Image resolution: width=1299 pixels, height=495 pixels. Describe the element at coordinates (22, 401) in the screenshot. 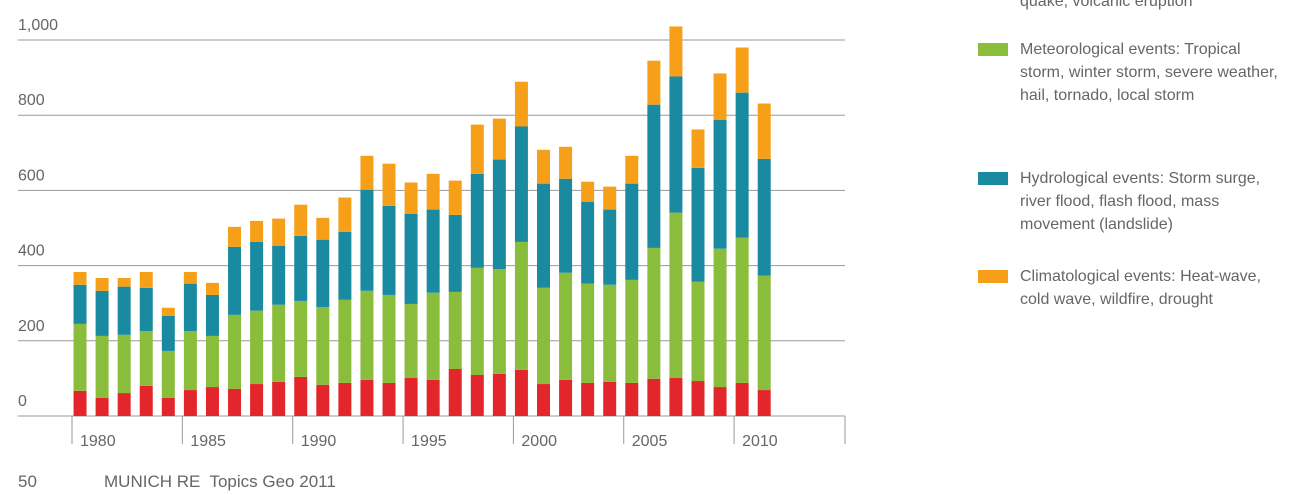

I see `y-tick-label: 0` at that location.